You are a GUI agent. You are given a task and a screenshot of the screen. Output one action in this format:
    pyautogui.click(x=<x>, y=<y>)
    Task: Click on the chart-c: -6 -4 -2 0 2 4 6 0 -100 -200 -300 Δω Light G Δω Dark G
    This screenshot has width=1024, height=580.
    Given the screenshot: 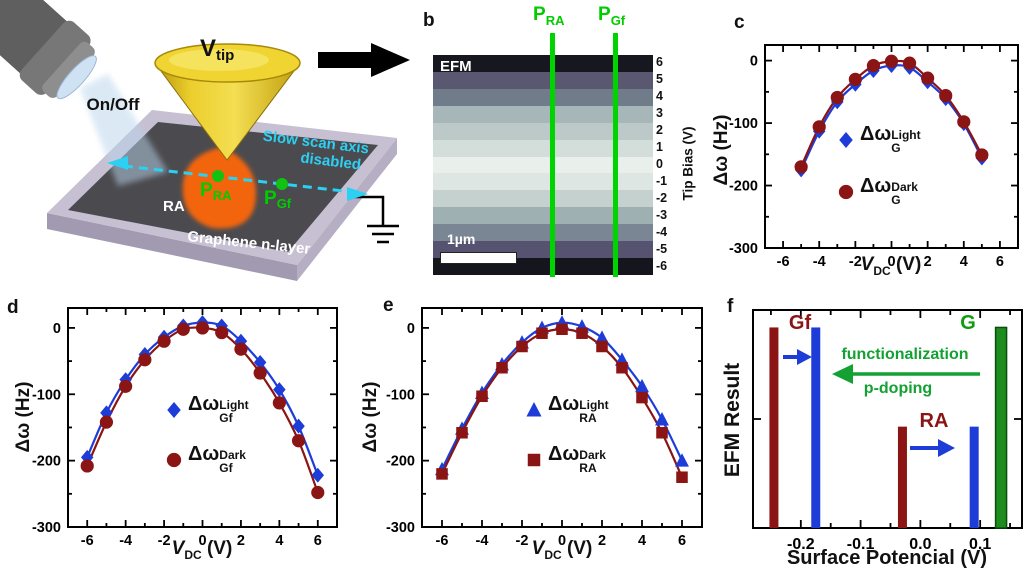 What is the action you would take?
    pyautogui.click(x=869, y=157)
    